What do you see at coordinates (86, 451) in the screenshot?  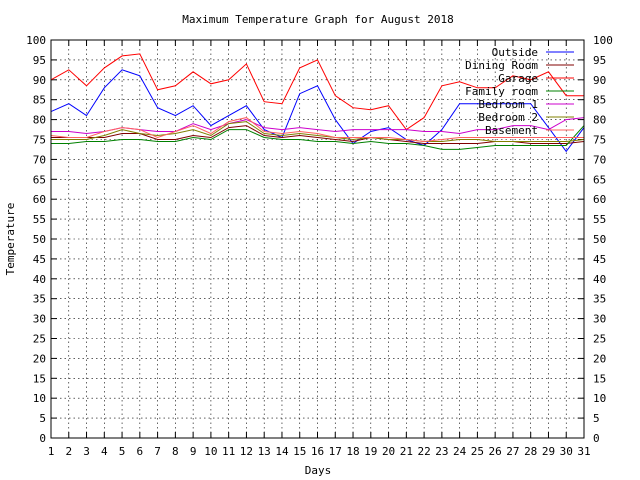 I see `x-tick-label: 3` at bounding box center [86, 451].